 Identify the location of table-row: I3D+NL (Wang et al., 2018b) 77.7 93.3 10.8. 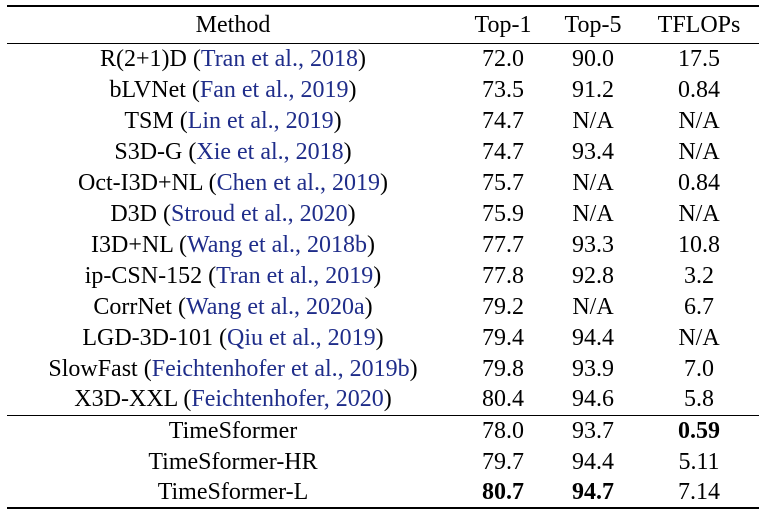
(383, 244).